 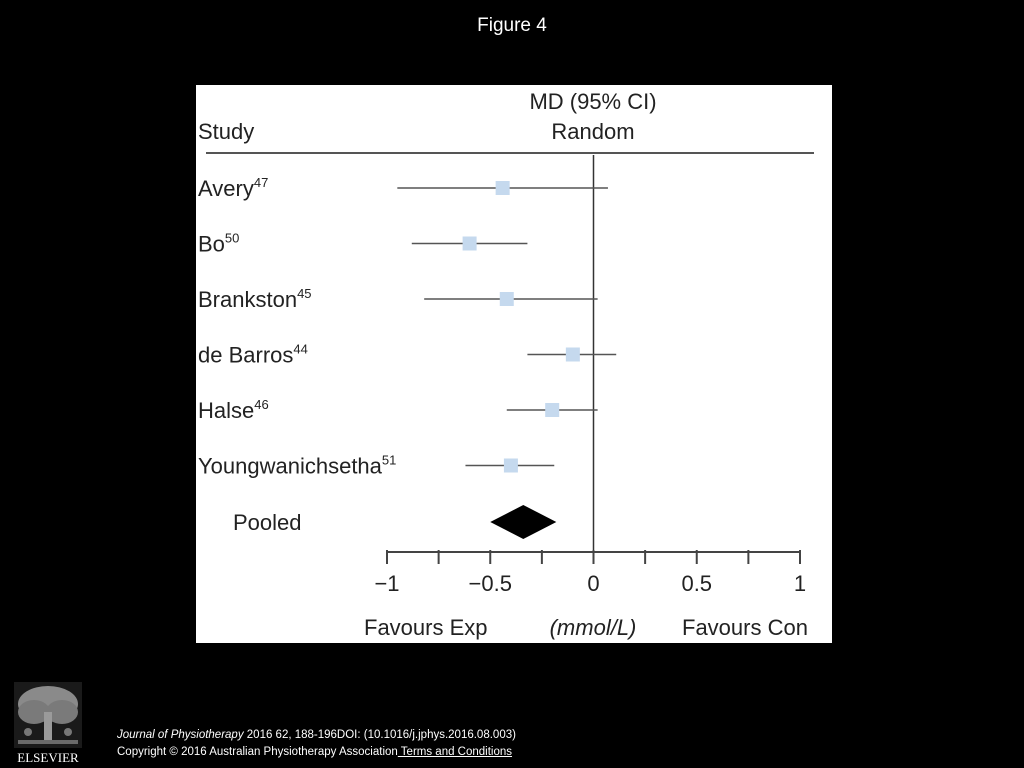 What do you see at coordinates (696, 583) in the screenshot?
I see `x-tick-label: 0.5` at bounding box center [696, 583].